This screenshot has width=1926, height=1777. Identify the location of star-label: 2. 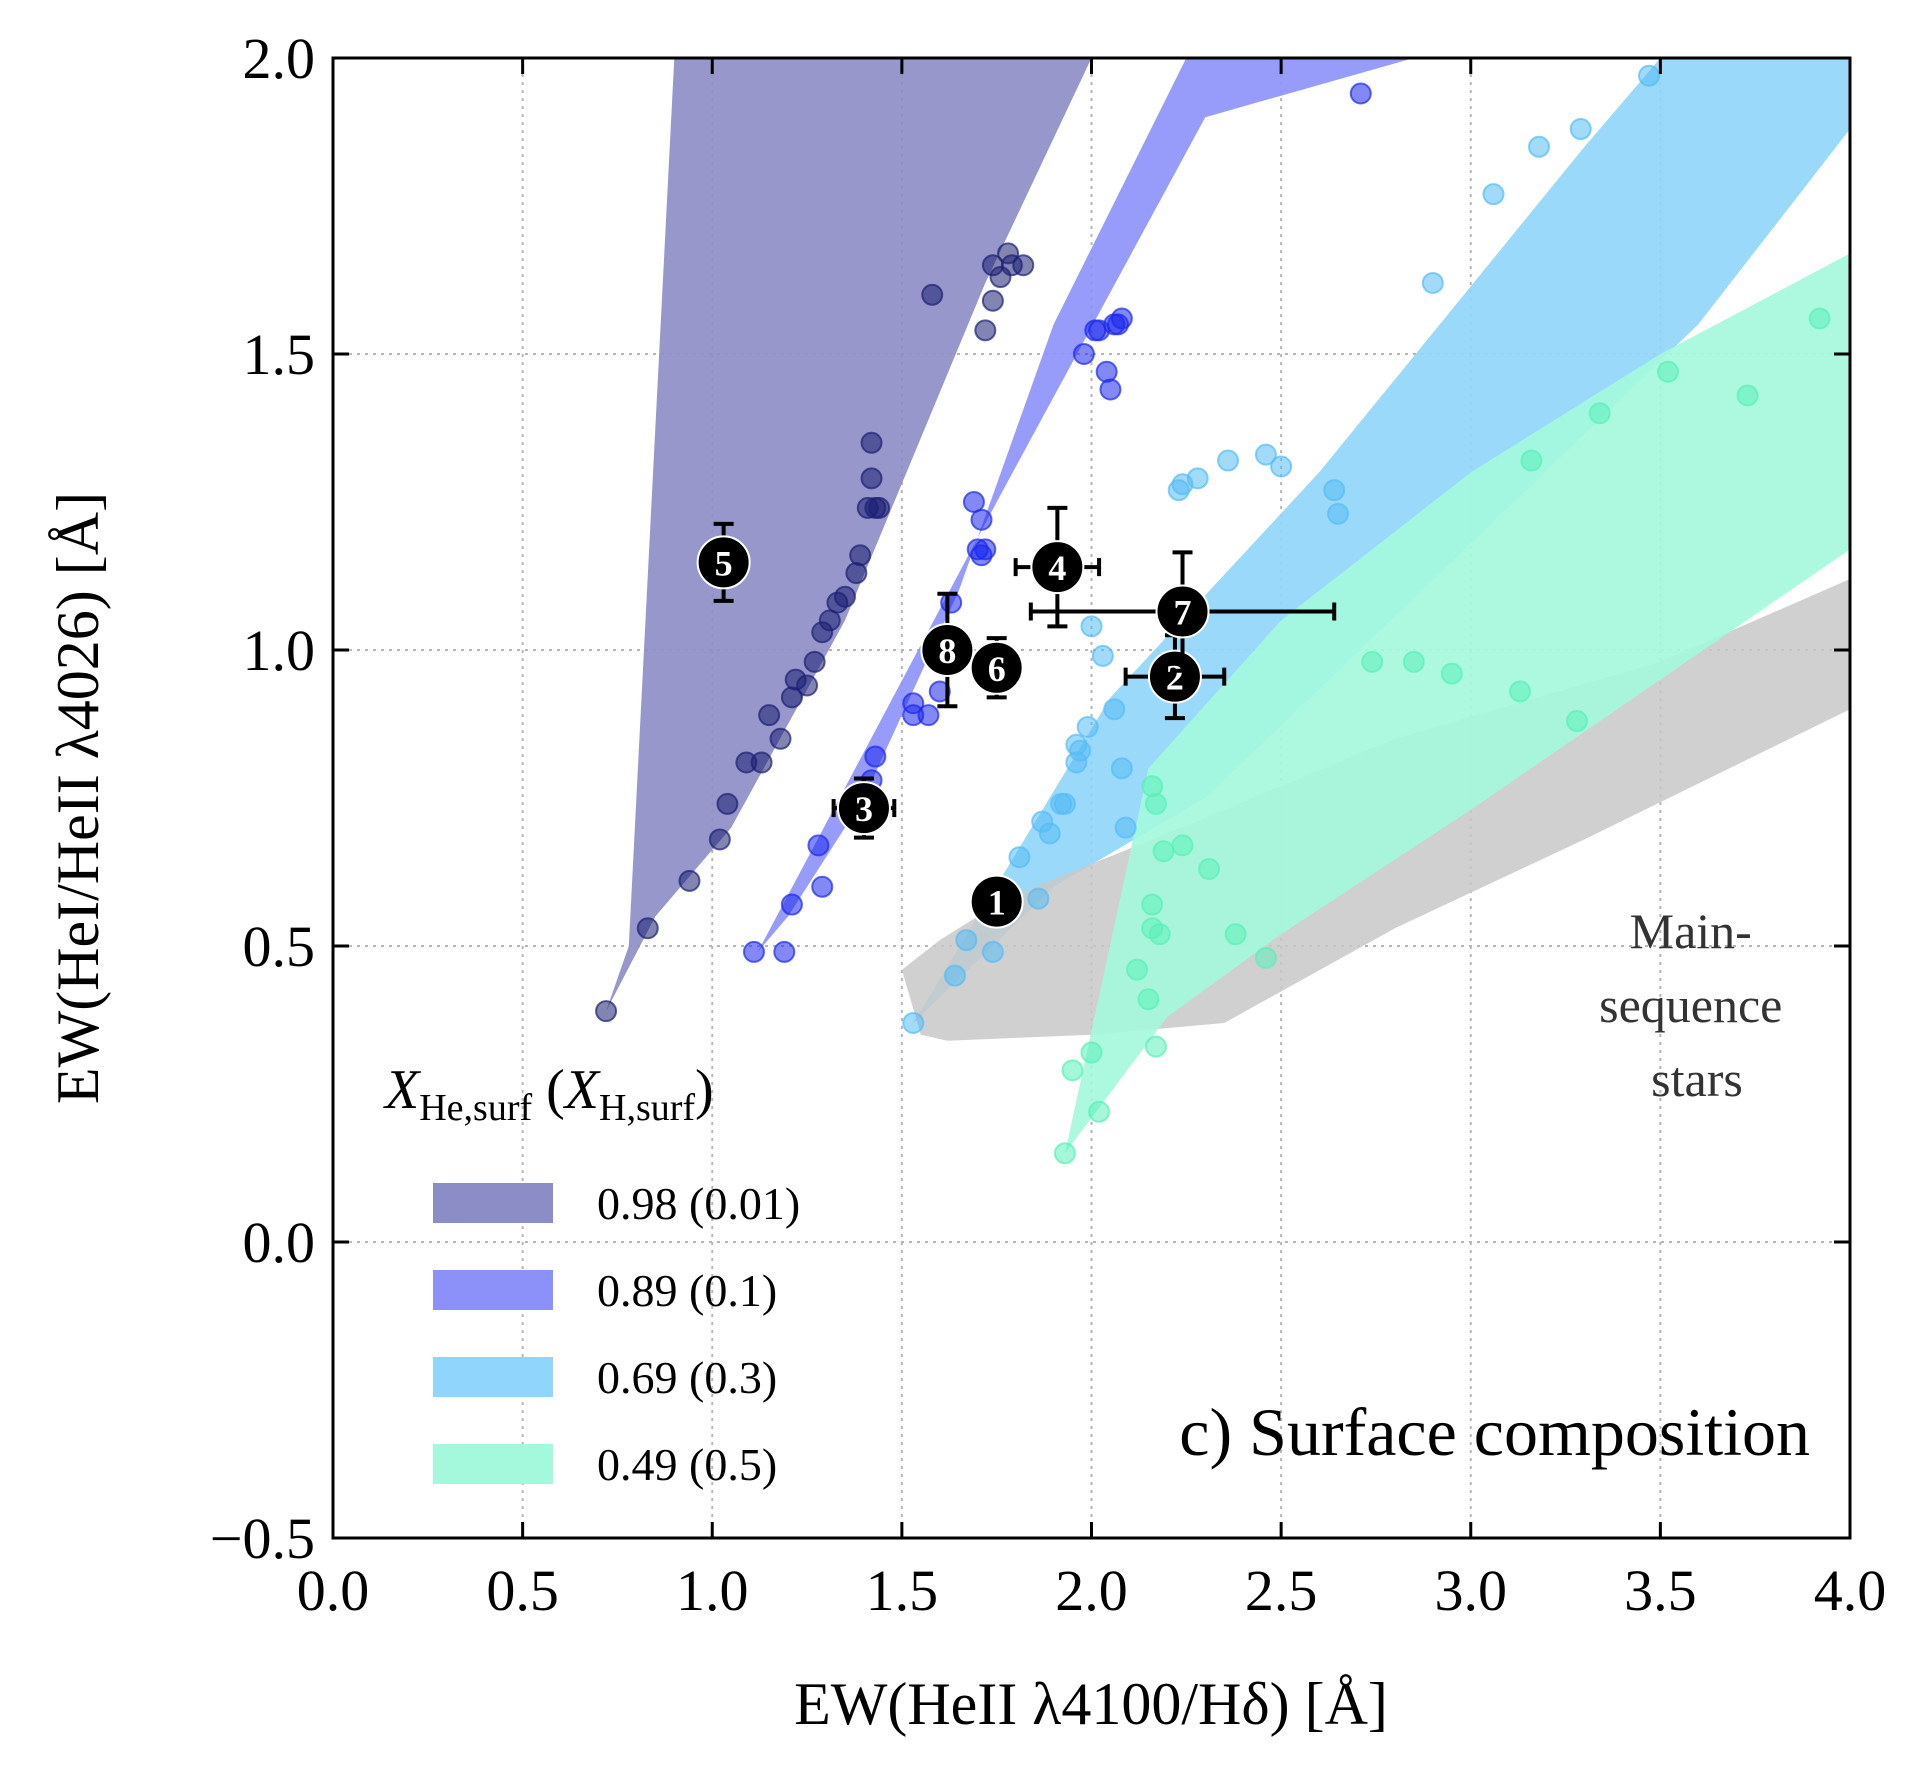
(1175, 678).